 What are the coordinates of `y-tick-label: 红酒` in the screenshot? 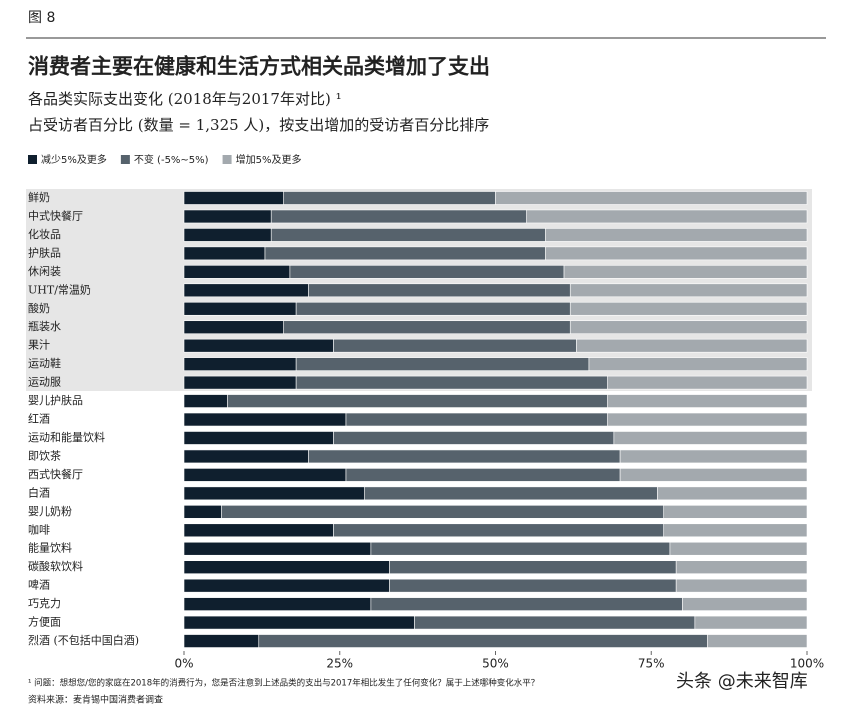 It's located at (39, 419).